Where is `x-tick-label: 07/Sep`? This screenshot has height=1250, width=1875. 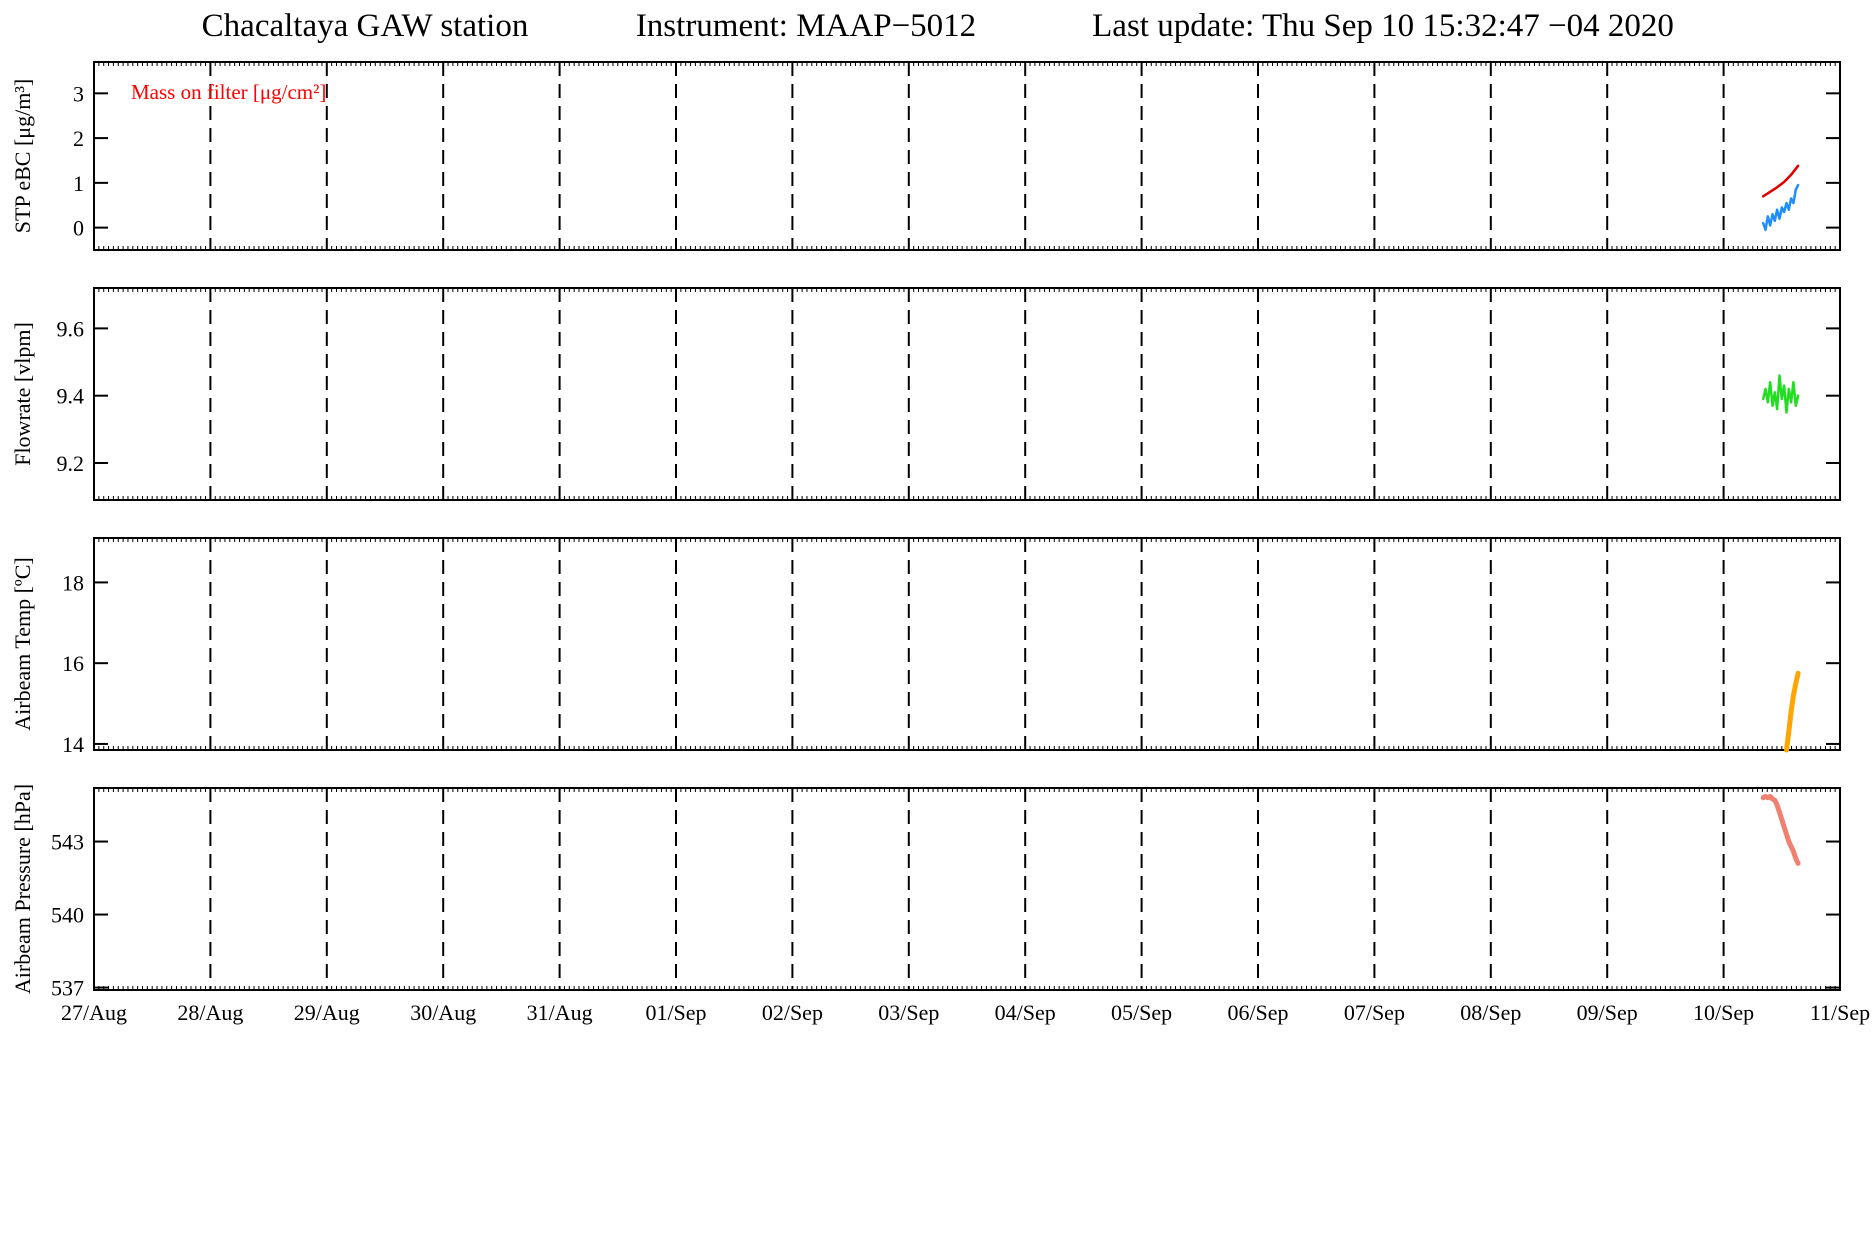 x-tick-label: 07/Sep is located at coordinates (1374, 1012).